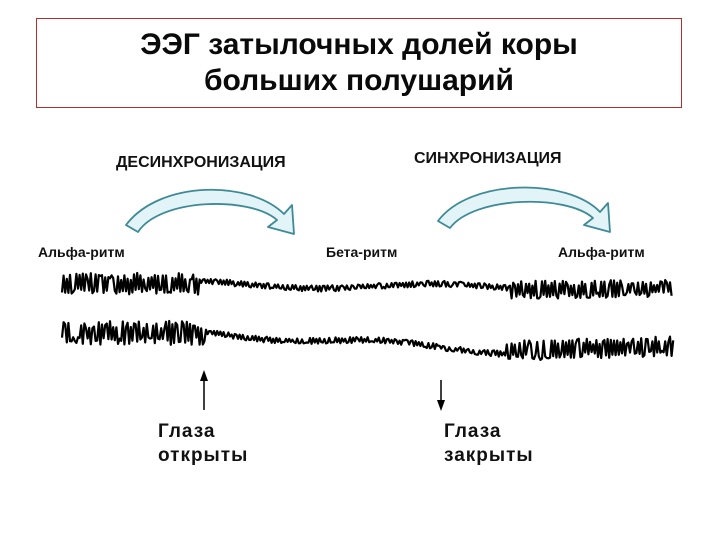 This screenshot has width=720, height=540. What do you see at coordinates (473, 431) in the screenshot?
I see `eyes-closed-line1: Глаза` at bounding box center [473, 431].